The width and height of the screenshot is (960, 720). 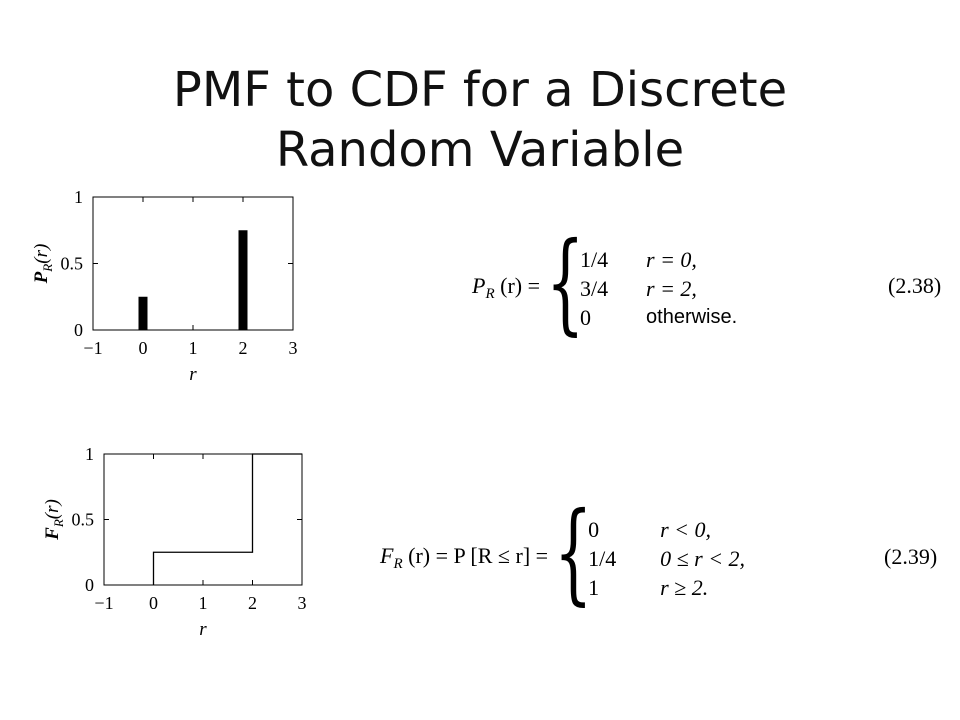 I want to click on pmf-equation-number: (2.38), so click(x=915, y=285).